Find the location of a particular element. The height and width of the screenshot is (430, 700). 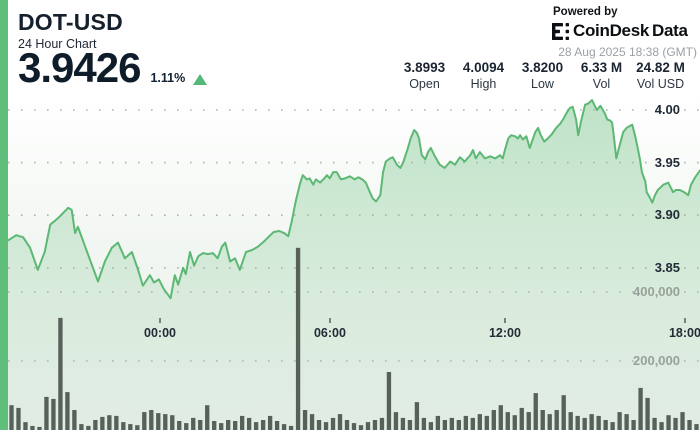

stat-vol: 6.33 M Vol is located at coordinates (601, 75).